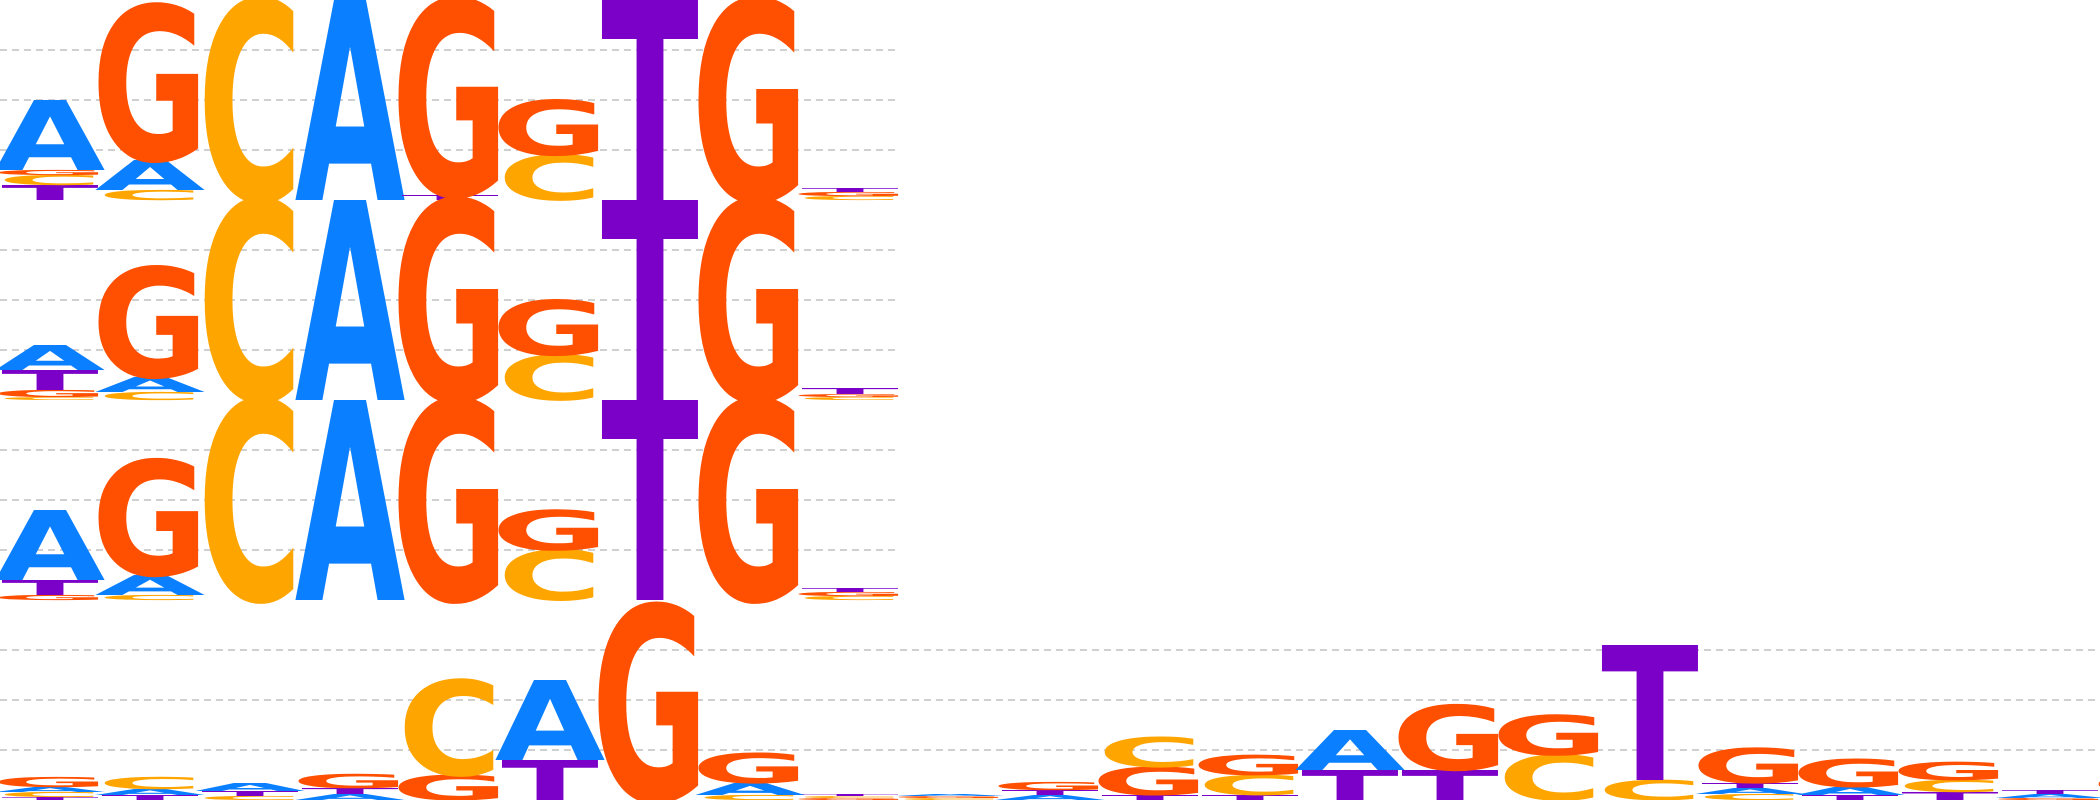 Image resolution: width=2100 pixels, height=800 pixels. I want to click on logo-column-11: ATG, so click(1049, 790).